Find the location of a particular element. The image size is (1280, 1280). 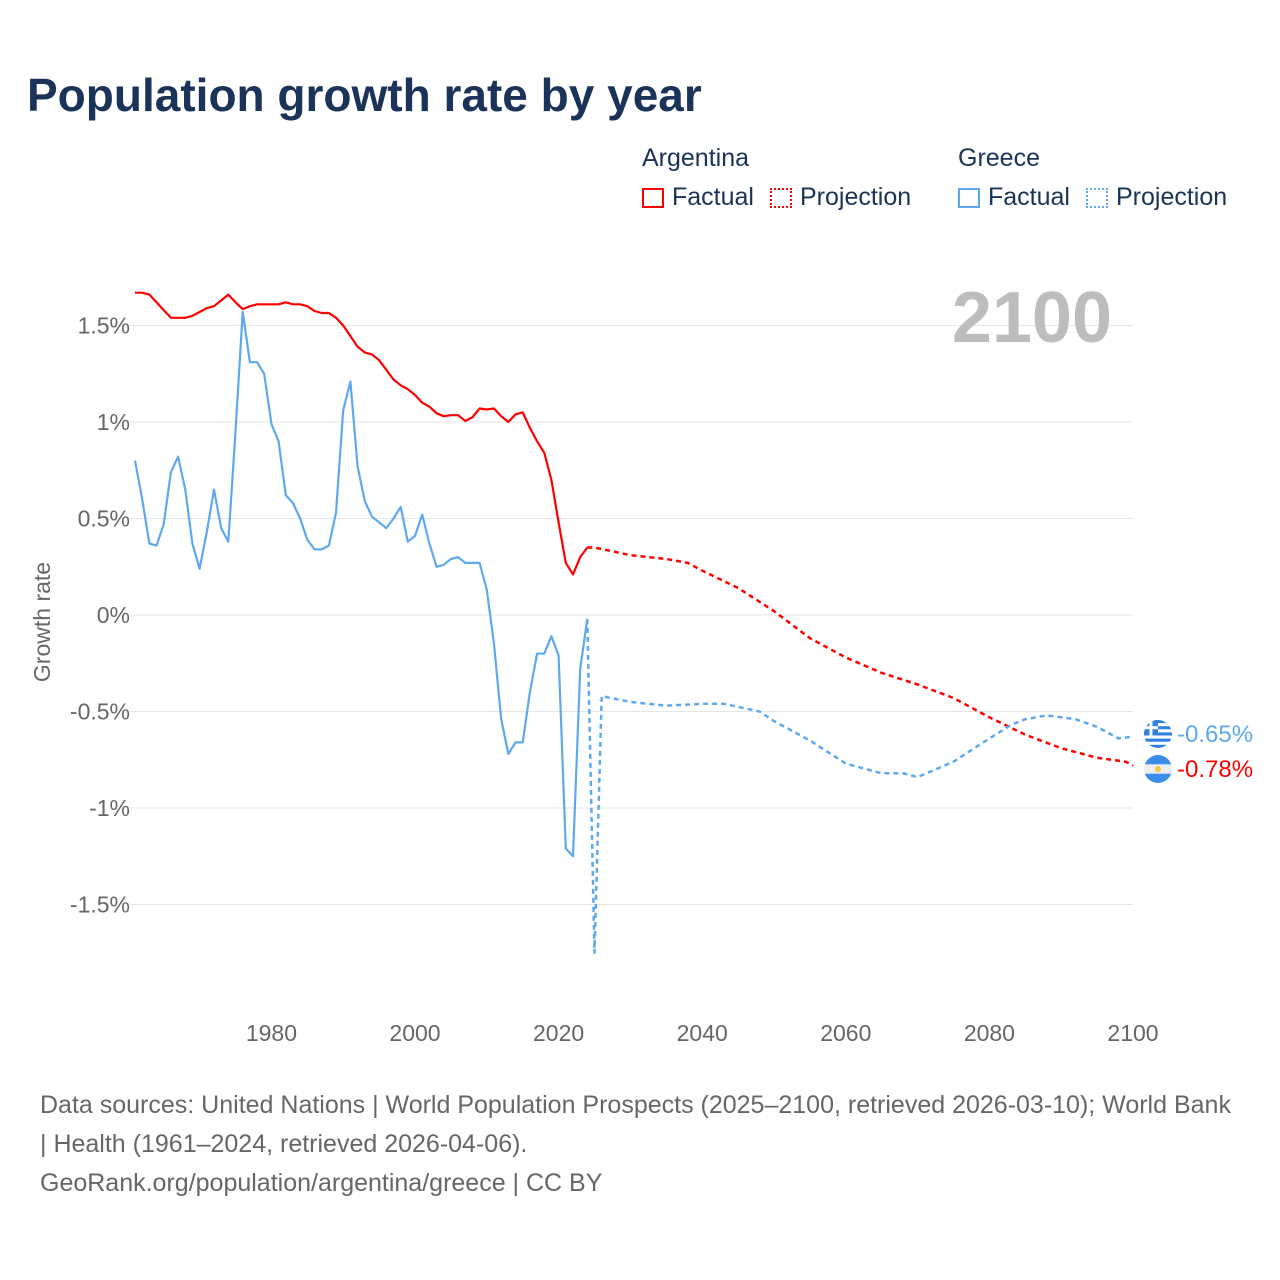

legend-group-label: Argentina is located at coordinates (696, 158).